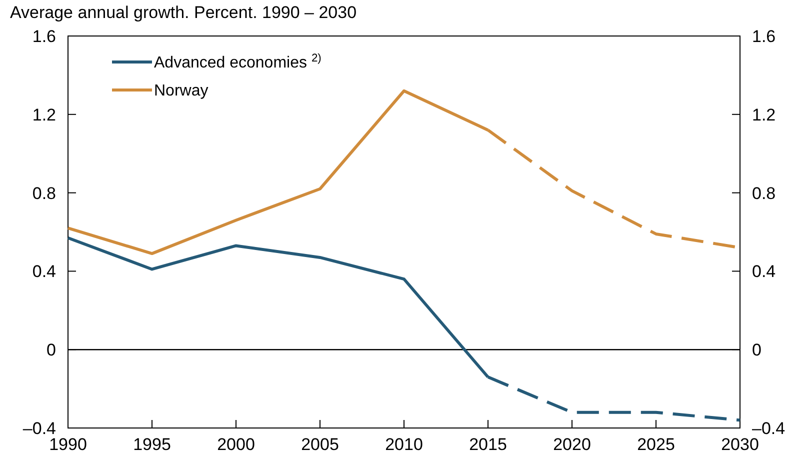  What do you see at coordinates (764, 193) in the screenshot?
I see `y2-tick-label: 0.8` at bounding box center [764, 193].